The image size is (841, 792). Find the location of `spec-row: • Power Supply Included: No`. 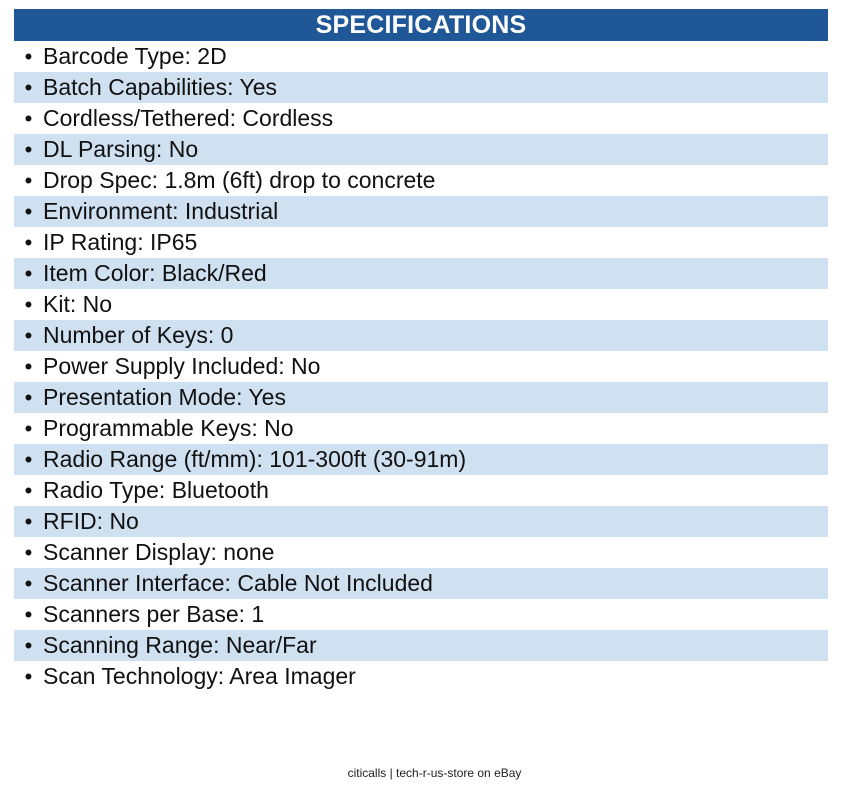

spec-row: • Power Supply Included: No is located at coordinates (421, 366).